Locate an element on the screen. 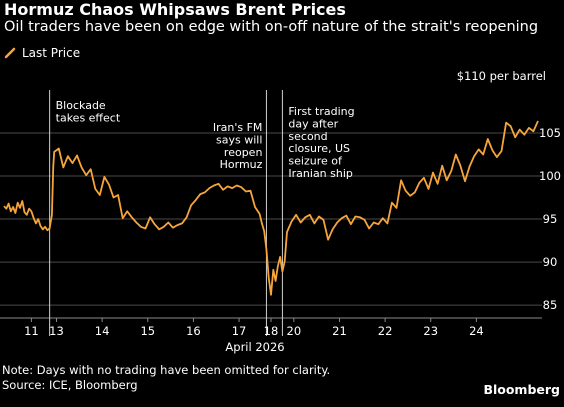 The width and height of the screenshot is (564, 407). x-tick-label: 13 is located at coordinates (56, 331).